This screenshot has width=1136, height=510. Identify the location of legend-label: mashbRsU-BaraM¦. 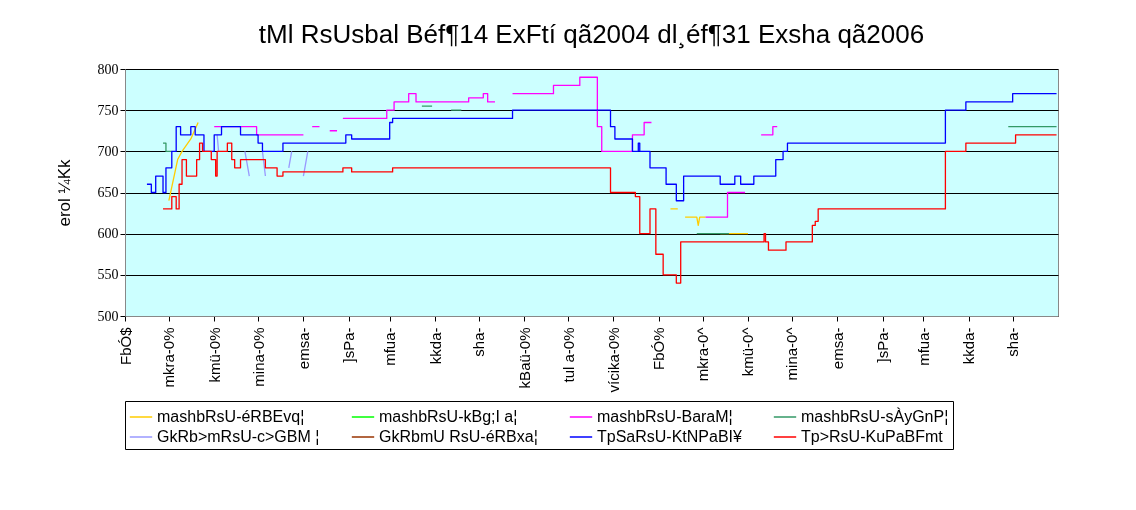
(665, 416).